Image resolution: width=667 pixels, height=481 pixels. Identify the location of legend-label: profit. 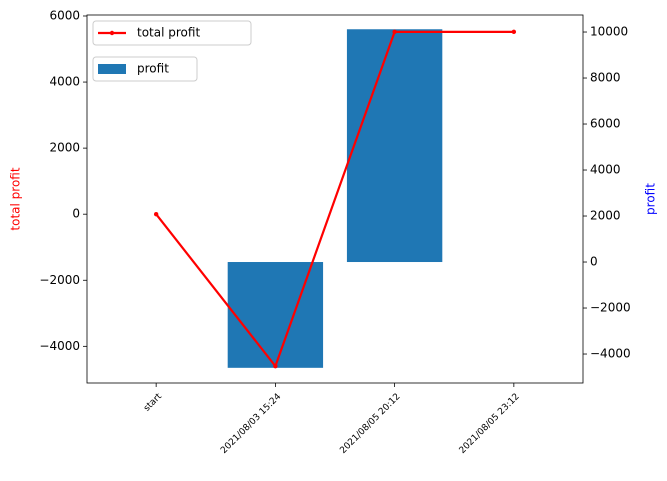
(153, 69).